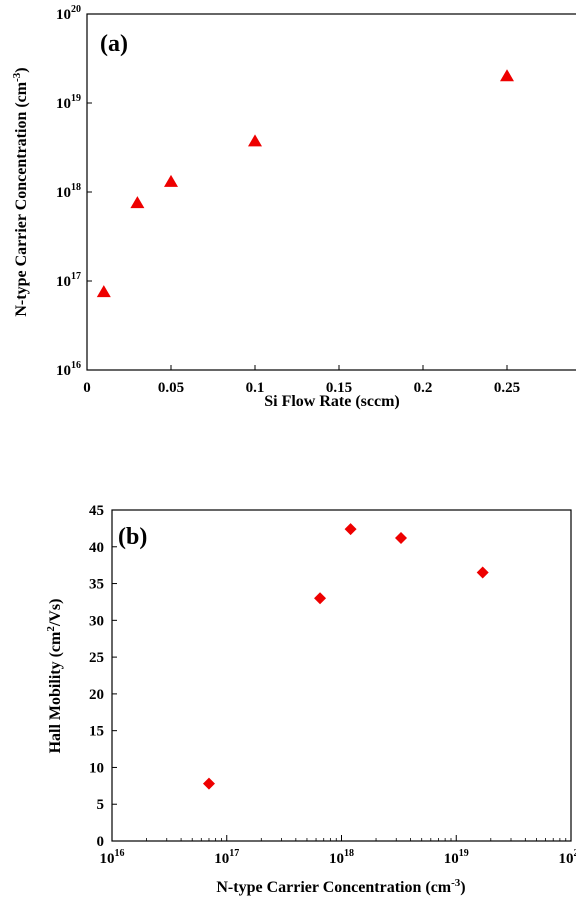  What do you see at coordinates (68, 280) in the screenshot?
I see `y-tick-label-a: 1017` at bounding box center [68, 280].